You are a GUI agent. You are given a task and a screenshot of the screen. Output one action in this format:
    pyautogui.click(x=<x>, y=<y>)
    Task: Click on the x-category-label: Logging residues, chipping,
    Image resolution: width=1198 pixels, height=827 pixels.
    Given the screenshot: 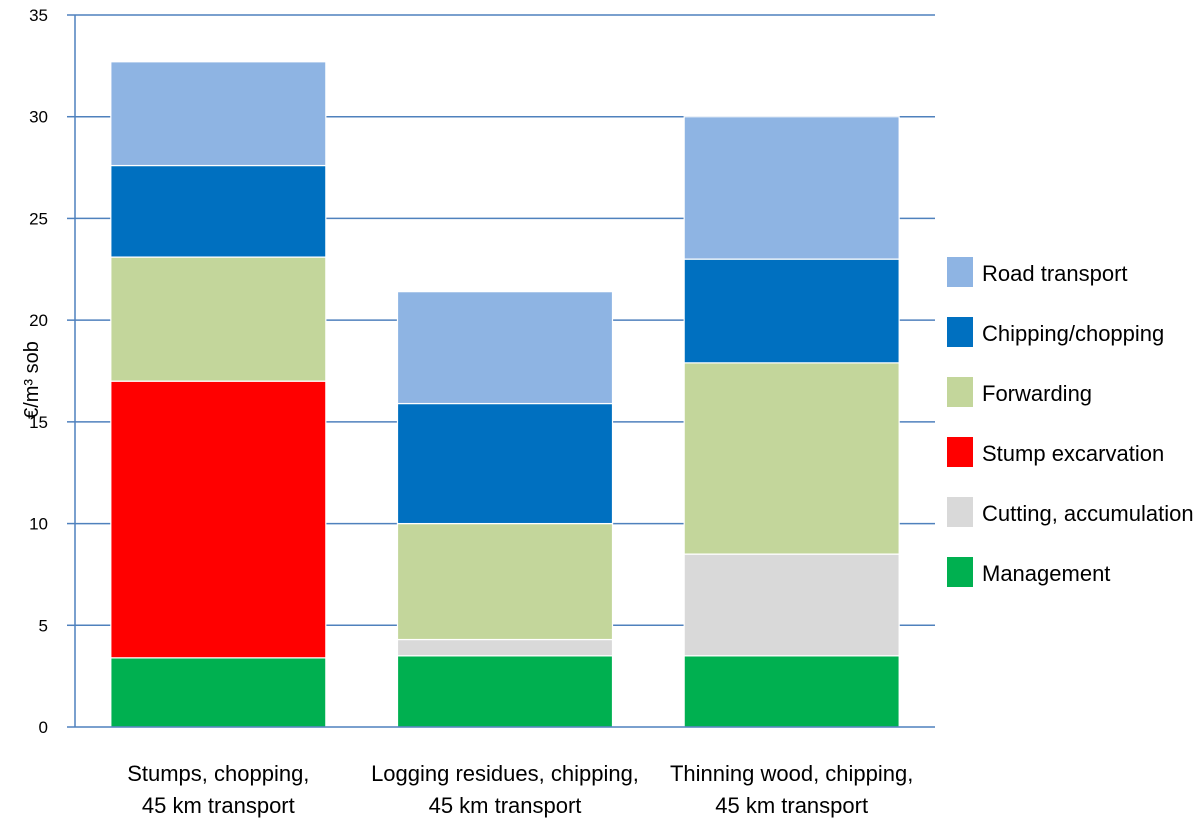 What is the action you would take?
    pyautogui.click(x=505, y=773)
    